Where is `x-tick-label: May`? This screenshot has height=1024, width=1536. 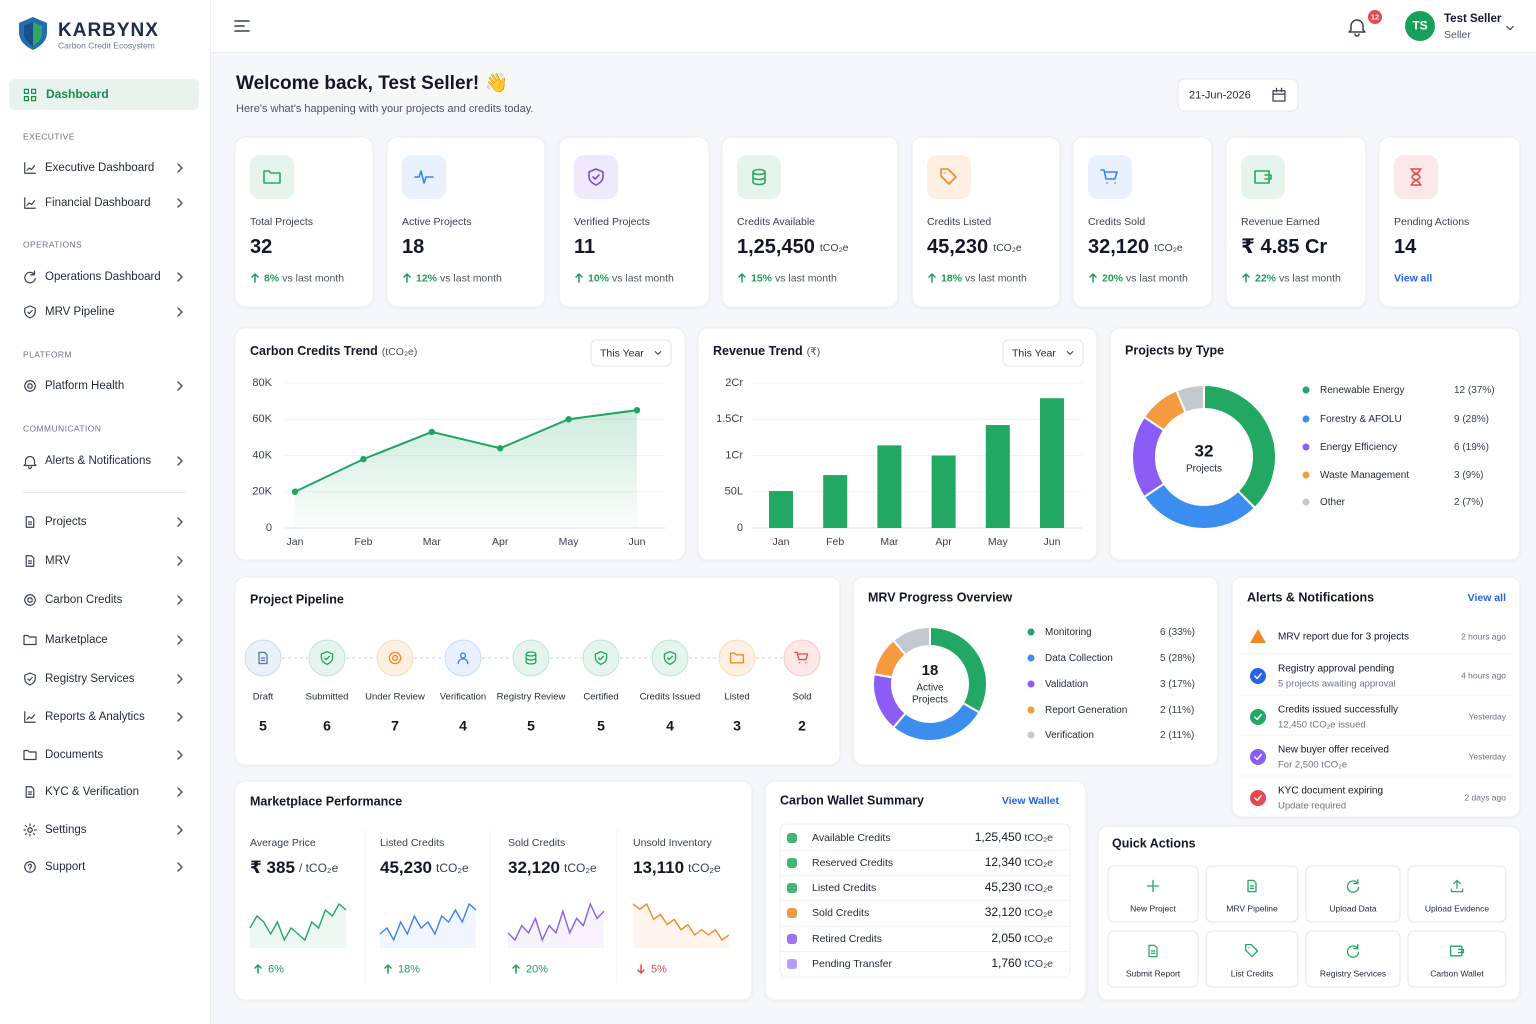 x-tick-label: May is located at coordinates (569, 542).